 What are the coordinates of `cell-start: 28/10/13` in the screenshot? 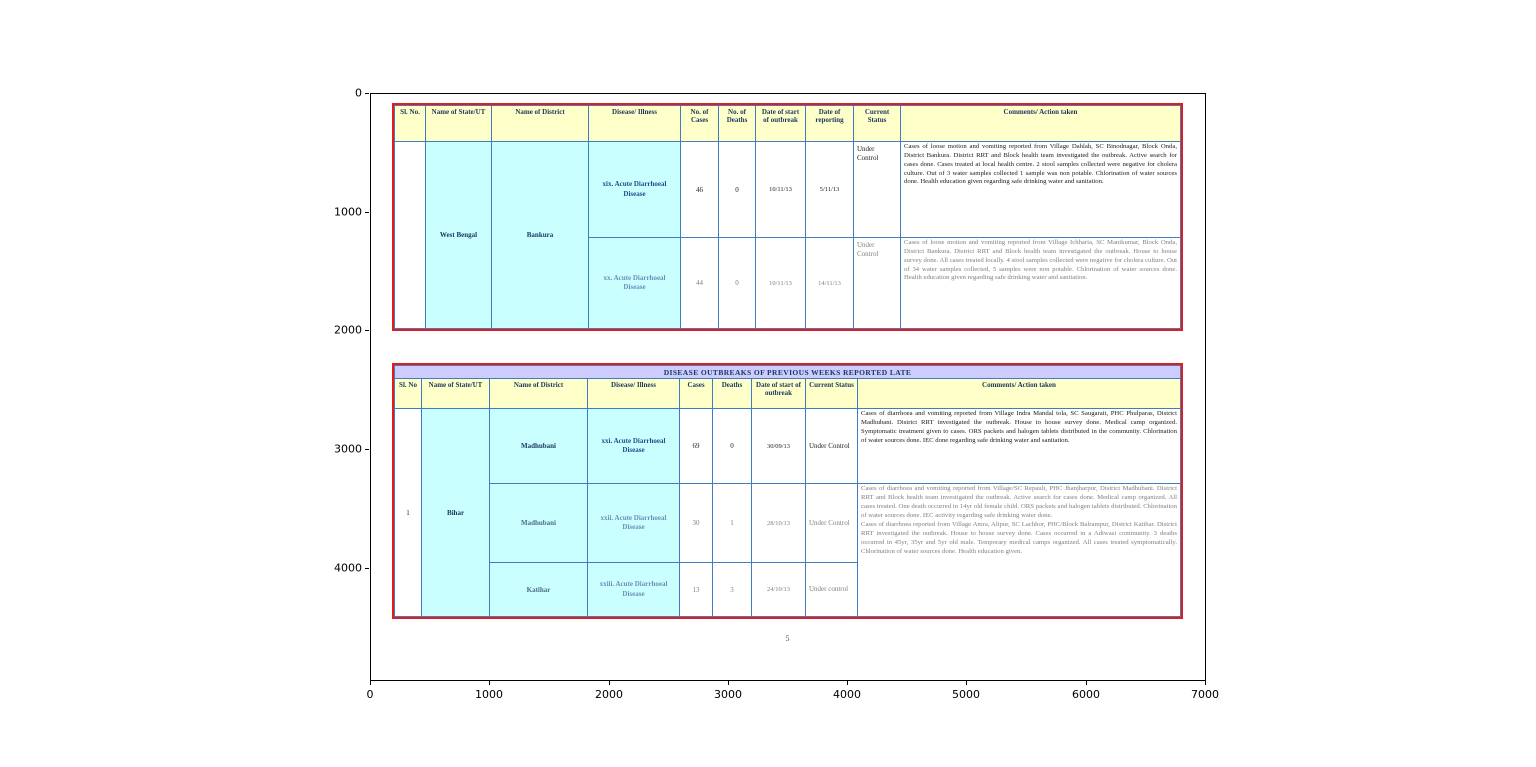 It's located at (778, 523).